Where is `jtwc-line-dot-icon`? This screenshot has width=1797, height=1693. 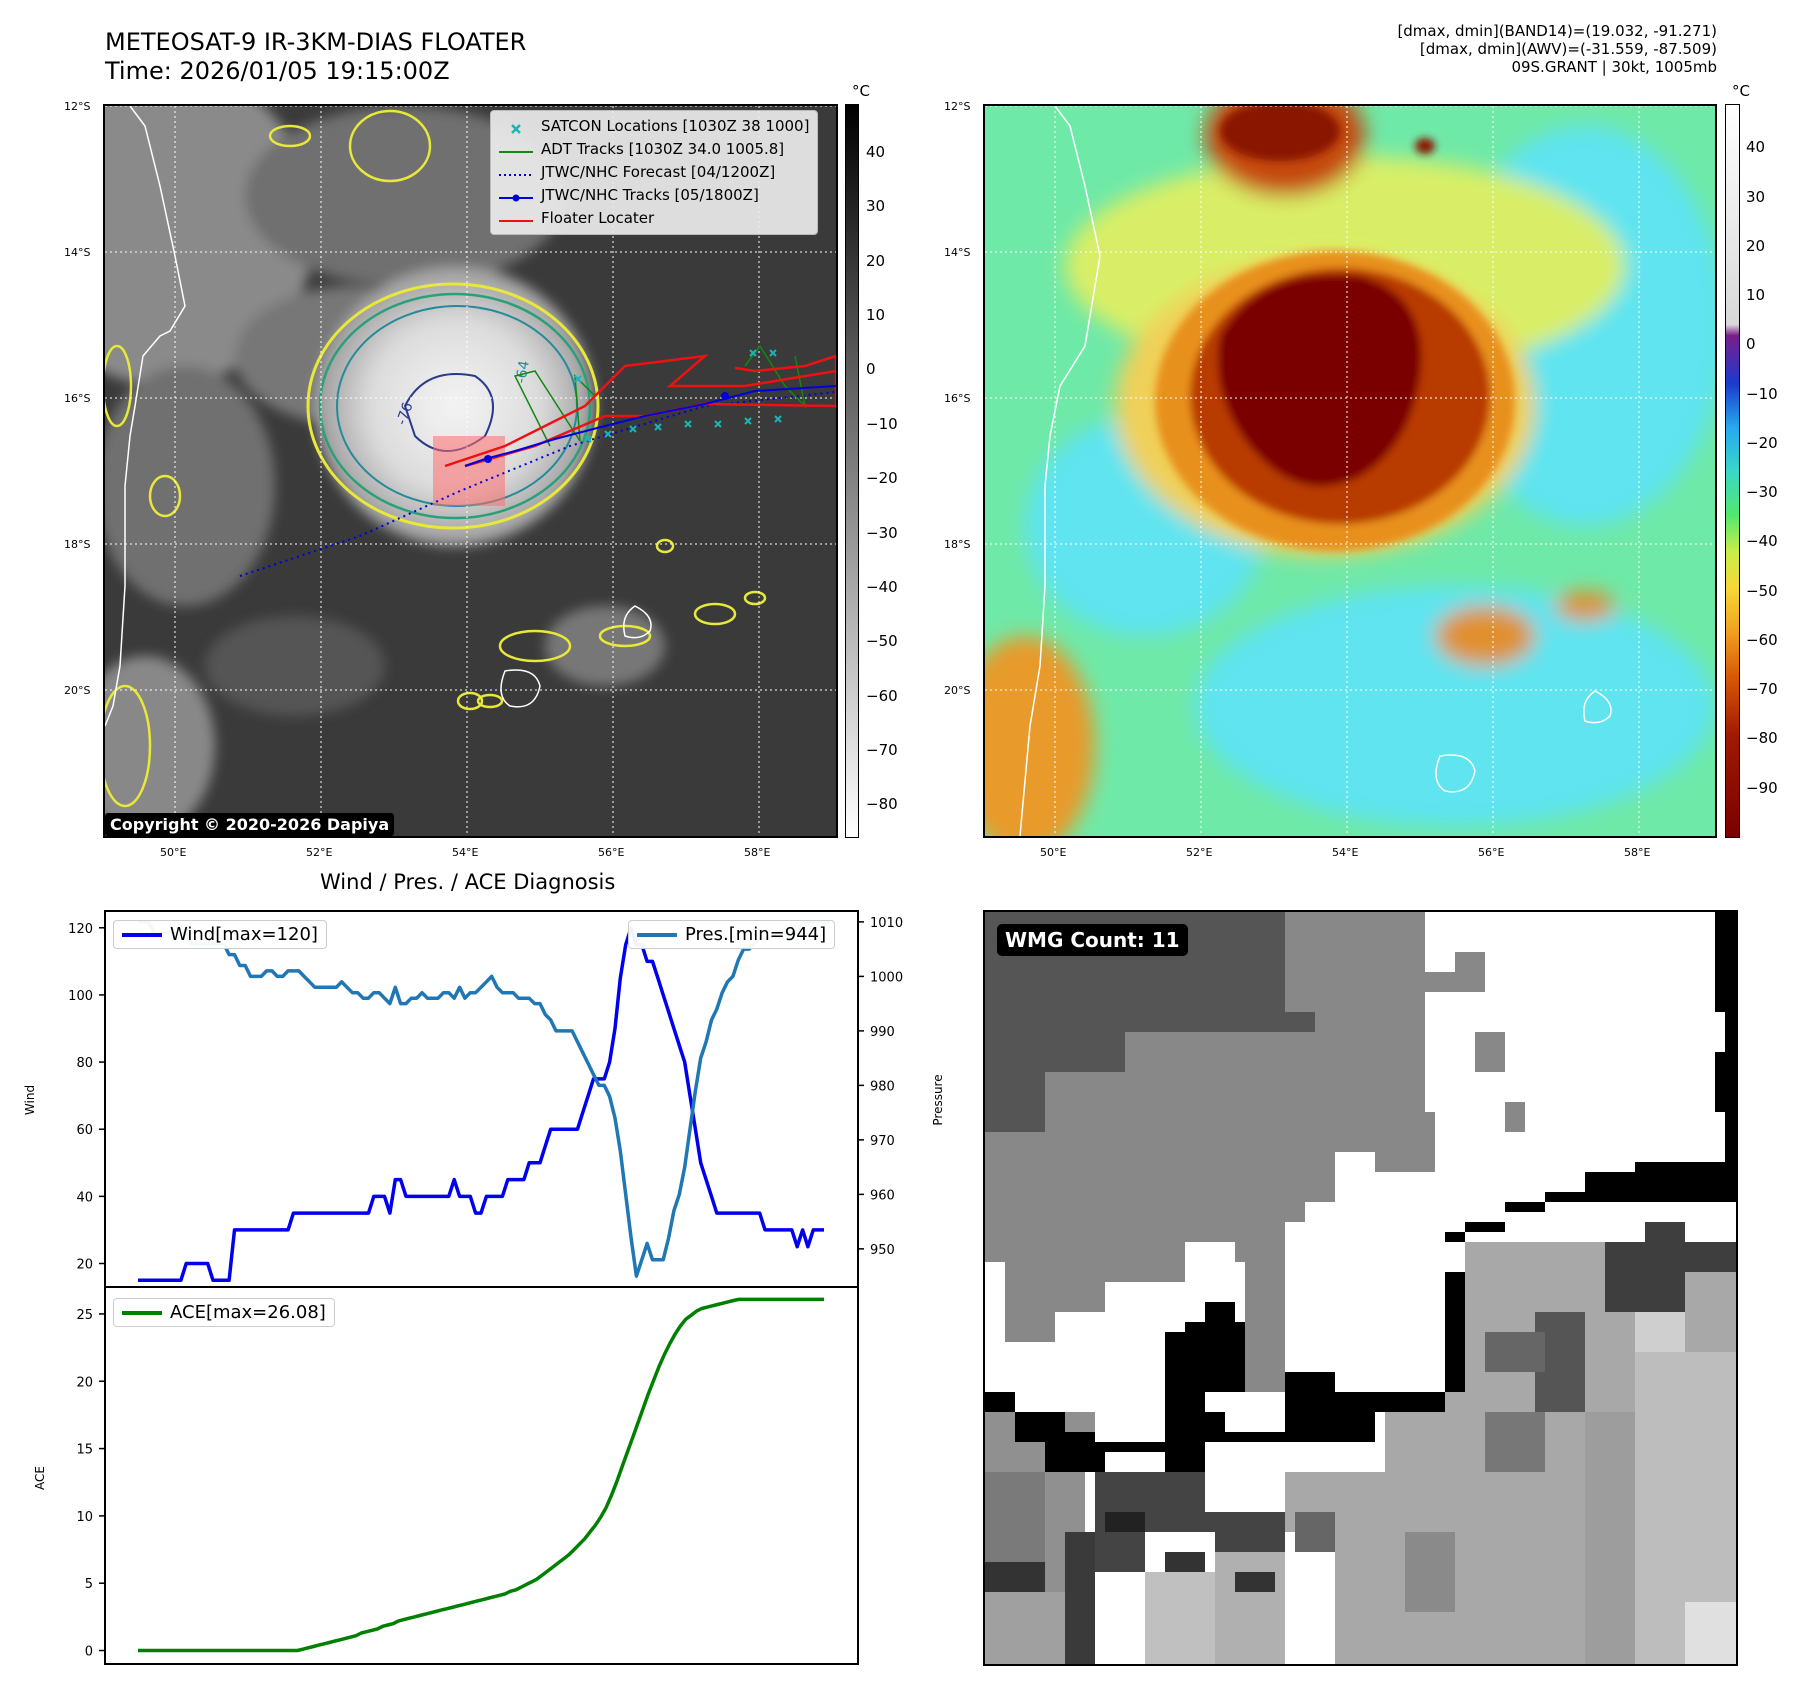
jtwc-line-dot-icon is located at coordinates (516, 196).